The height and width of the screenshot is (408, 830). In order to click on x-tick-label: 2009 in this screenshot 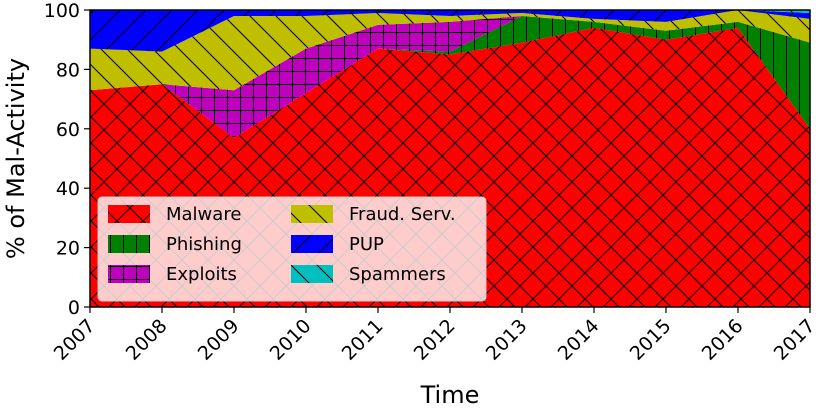, I will do `click(219, 340)`.